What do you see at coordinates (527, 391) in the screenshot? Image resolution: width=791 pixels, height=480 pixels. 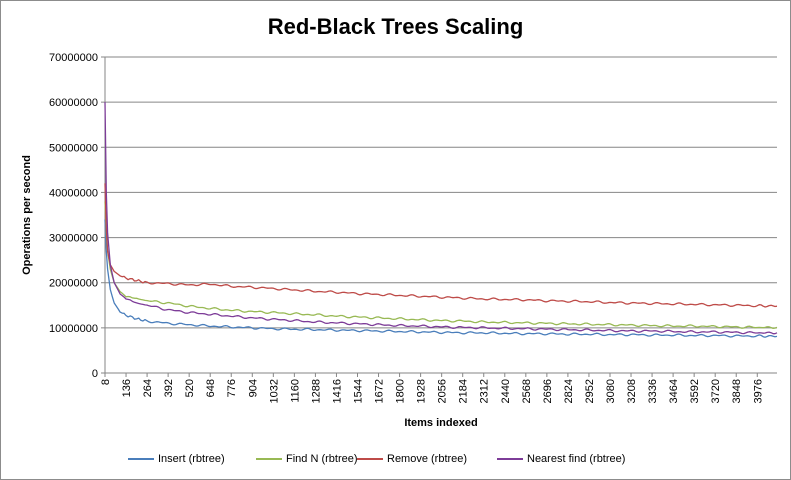 I see `x-tick-label: 2568` at bounding box center [527, 391].